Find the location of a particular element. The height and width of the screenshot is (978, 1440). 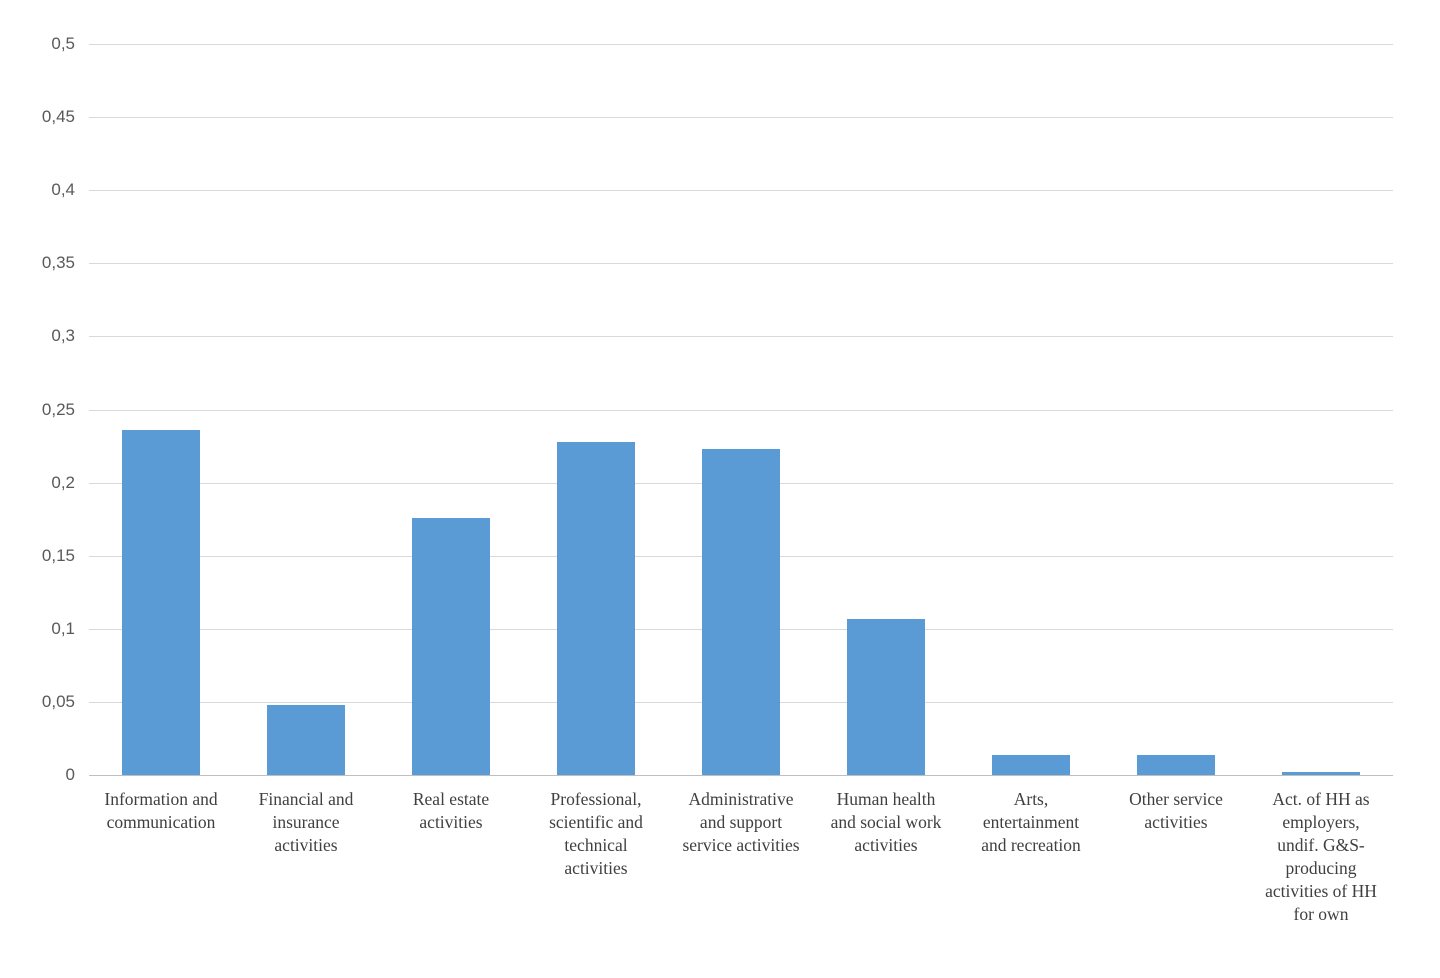

category-label-line: undif. G&S- is located at coordinates (1321, 845).